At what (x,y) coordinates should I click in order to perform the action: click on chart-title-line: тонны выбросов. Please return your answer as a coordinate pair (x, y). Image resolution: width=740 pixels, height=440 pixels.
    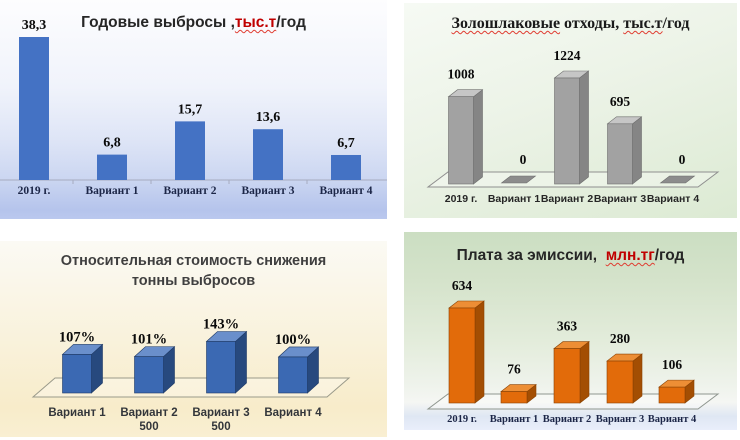
    Looking at the image, I should click on (193, 281).